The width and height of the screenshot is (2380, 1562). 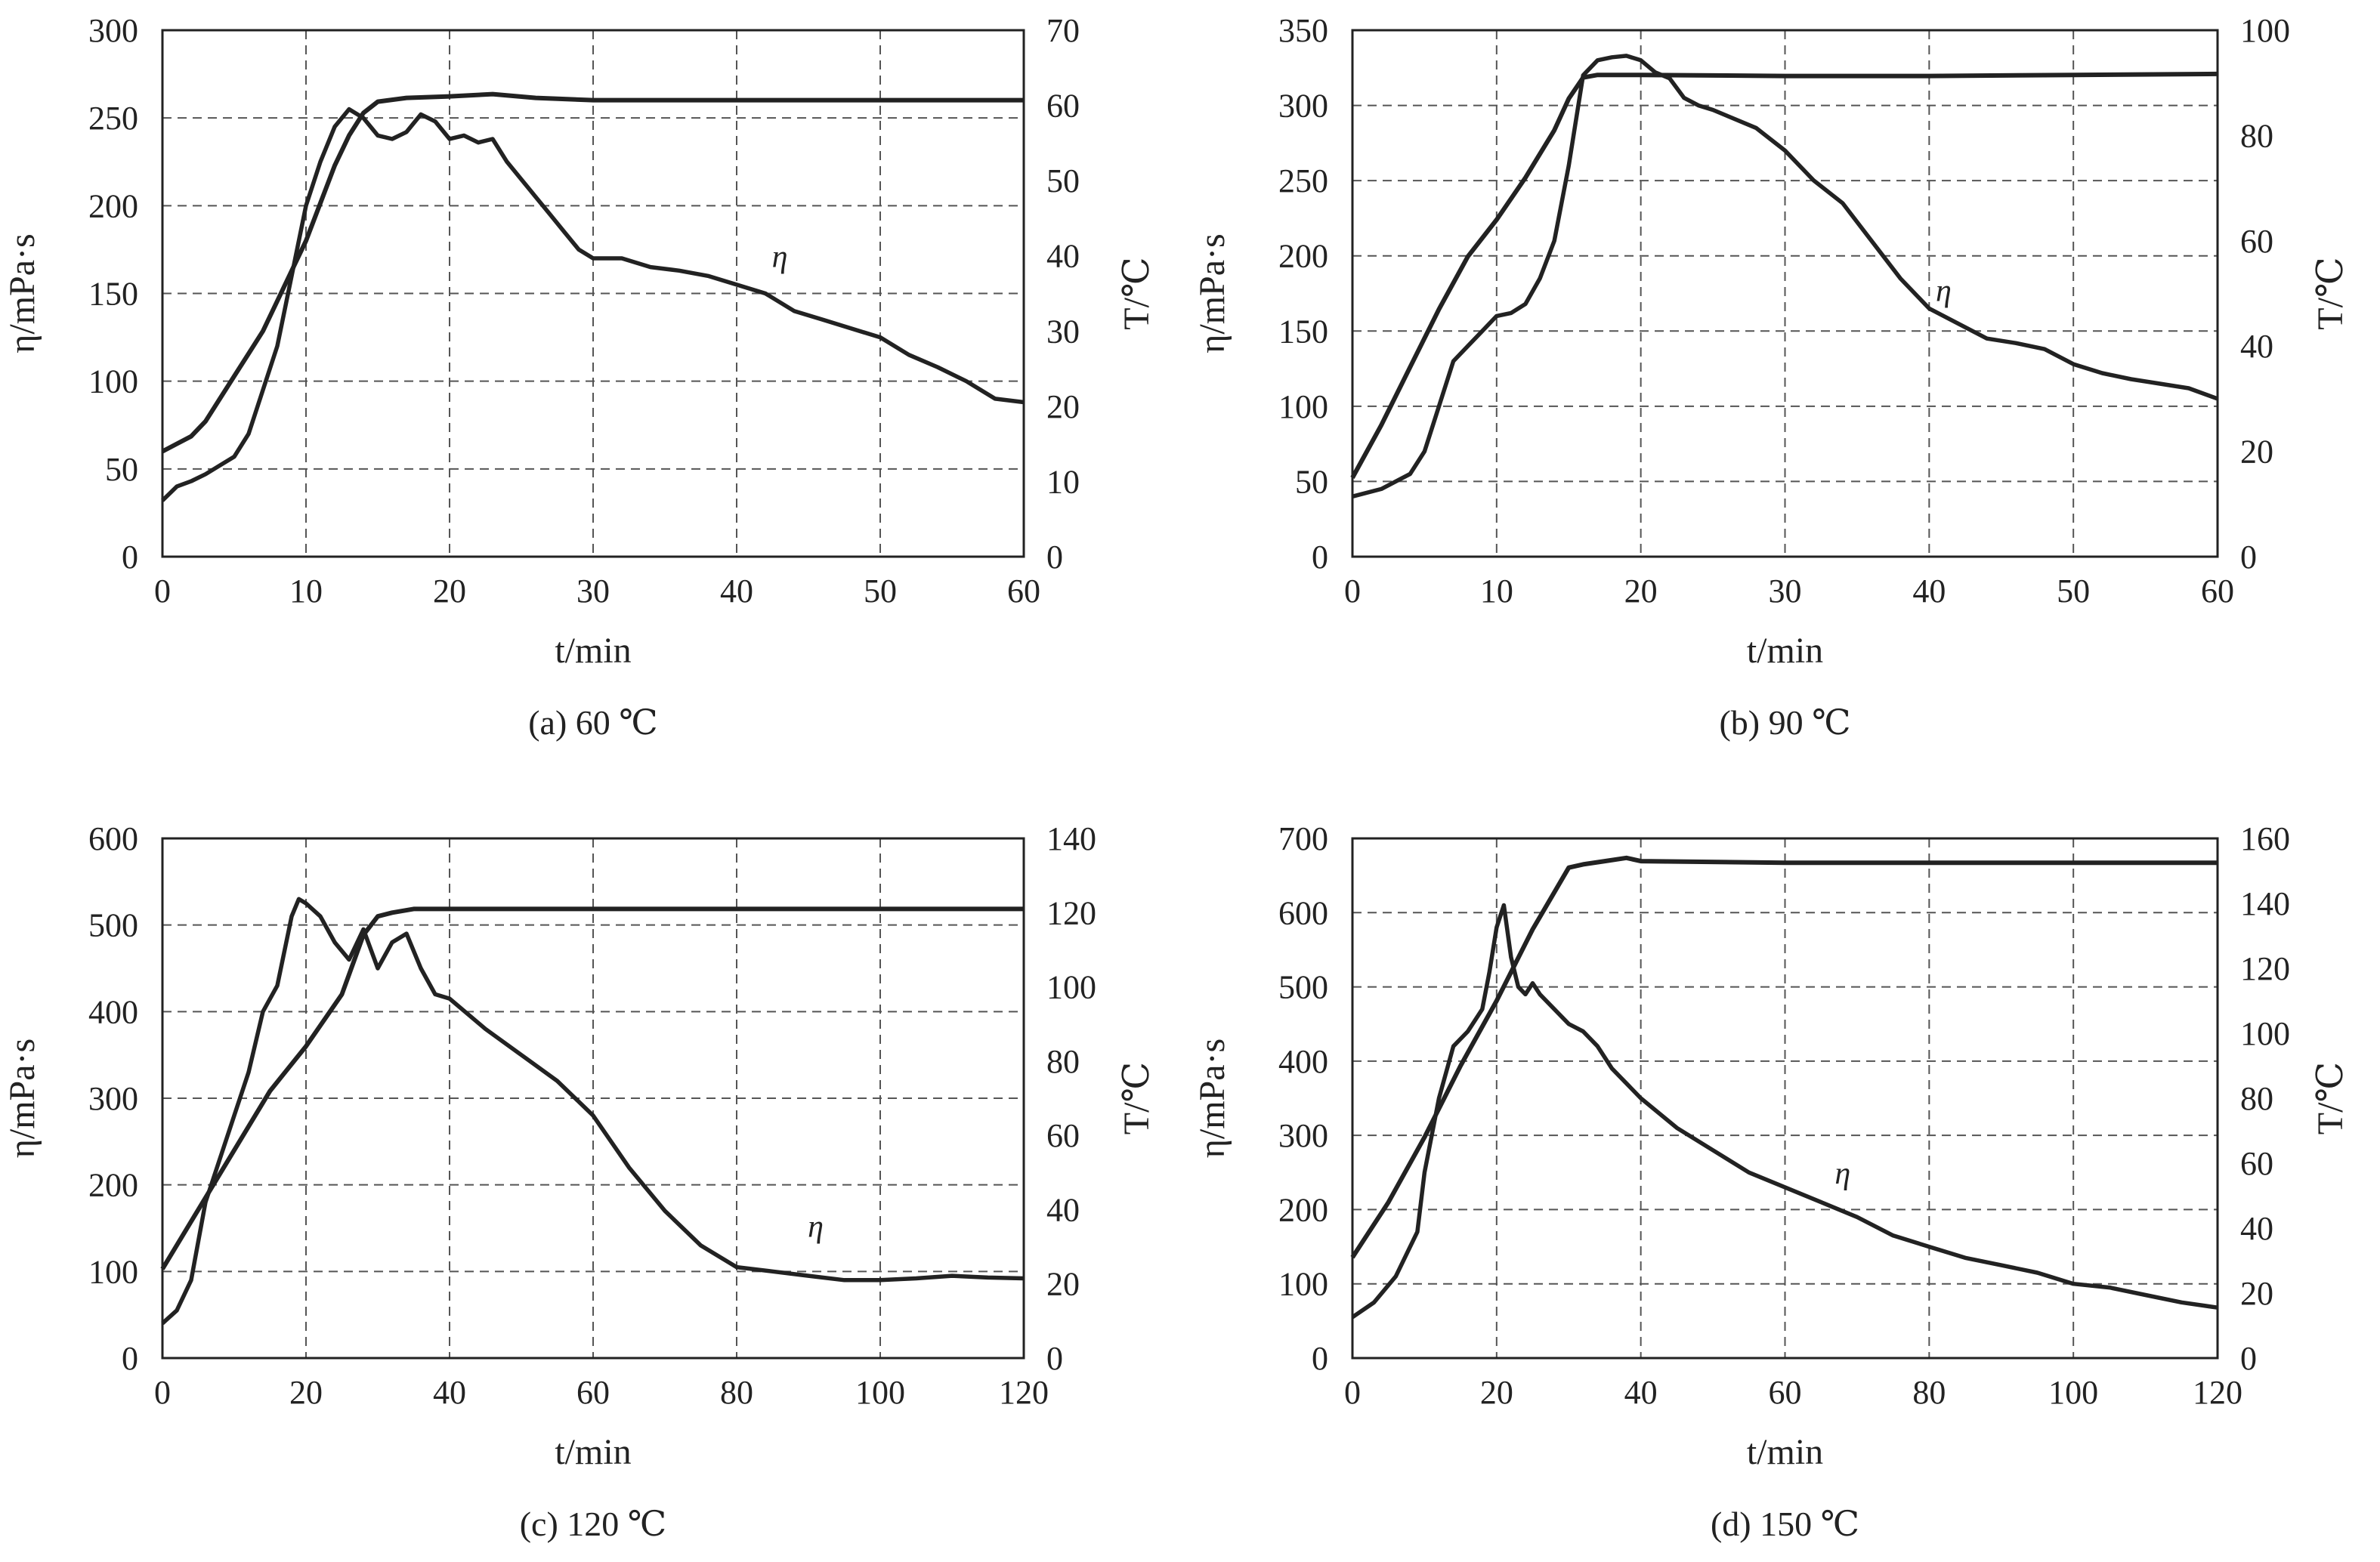 I want to click on y-right-tick-label: 30, so click(x=1063, y=331).